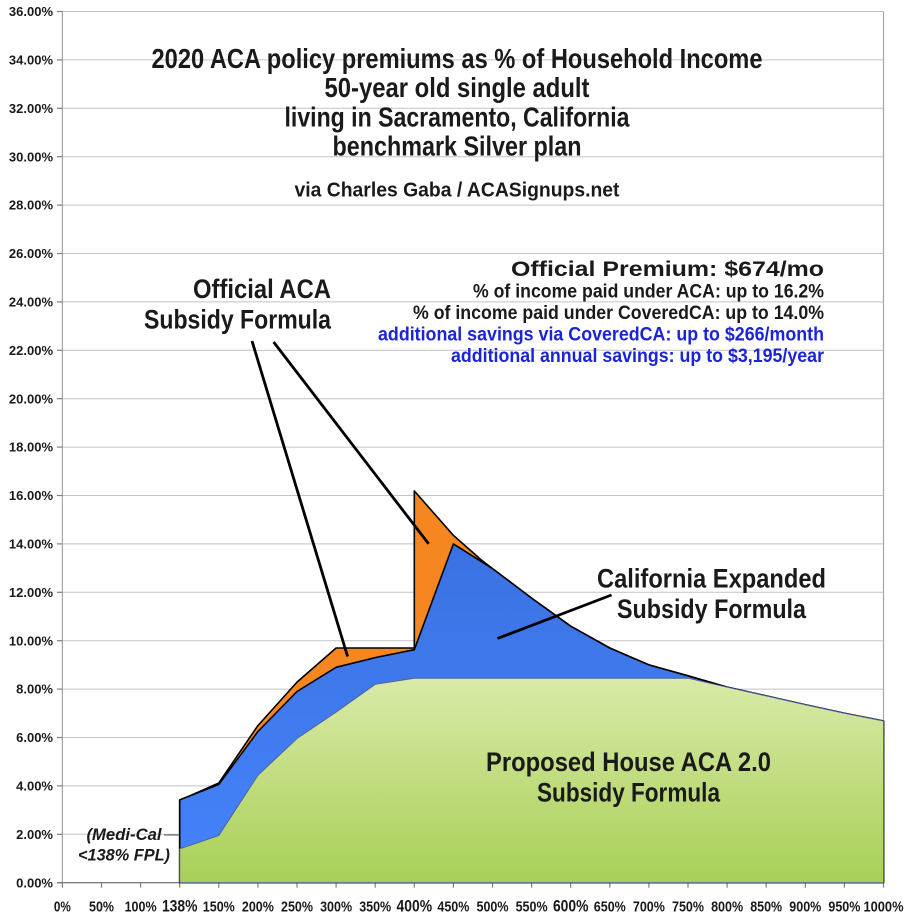 The height and width of the screenshot is (920, 912). Describe the element at coordinates (141, 908) in the screenshot. I see `svg-text: 100%` at that location.